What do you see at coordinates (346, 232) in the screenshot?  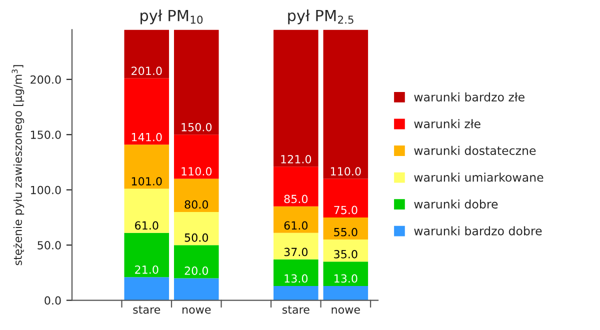 I see `annotation: 55.0` at bounding box center [346, 232].